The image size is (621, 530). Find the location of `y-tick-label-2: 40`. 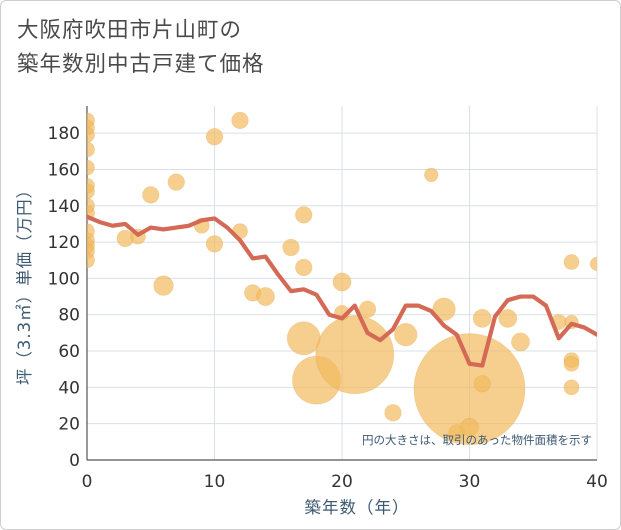

y-tick-label-2: 40 is located at coordinates (69, 388).